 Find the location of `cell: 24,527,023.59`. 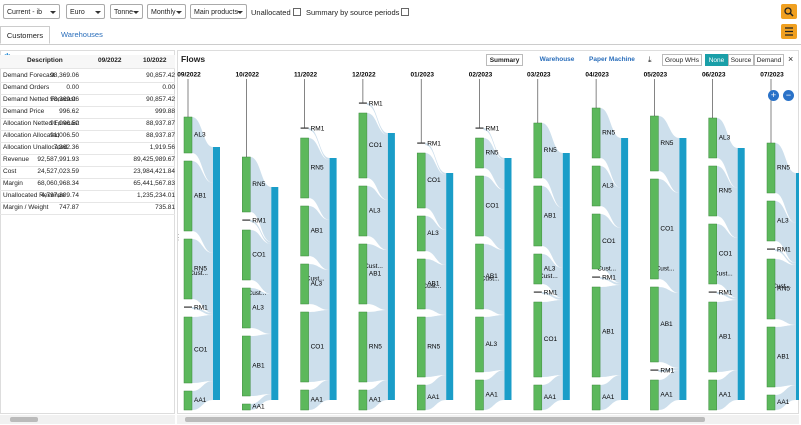

cell: 24,527,023.59 is located at coordinates (58, 171).